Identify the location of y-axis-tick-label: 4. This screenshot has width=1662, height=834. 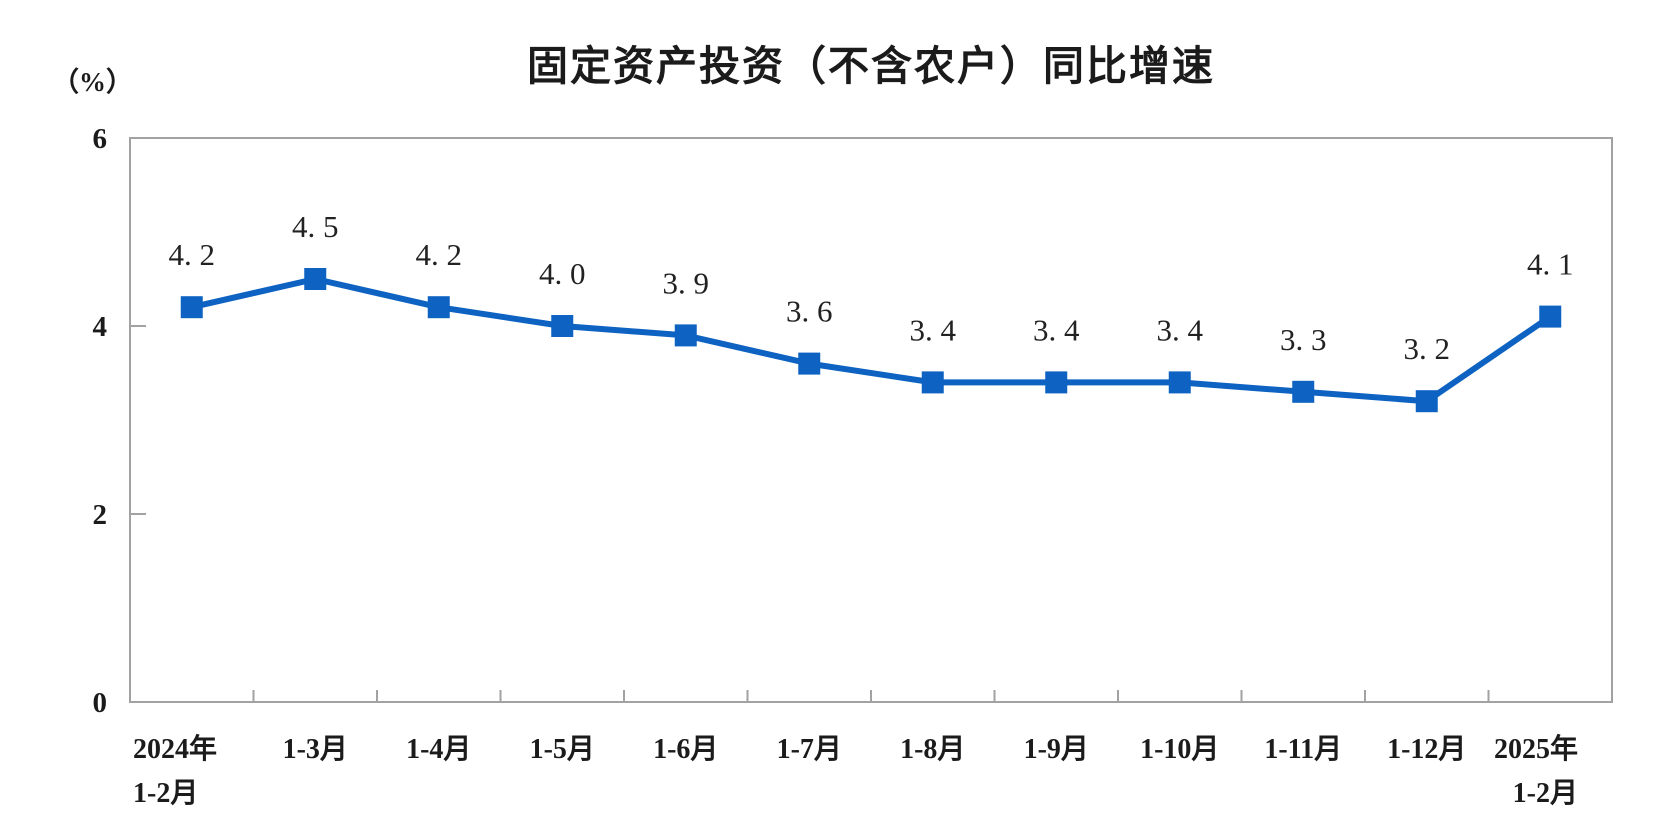
(100, 327).